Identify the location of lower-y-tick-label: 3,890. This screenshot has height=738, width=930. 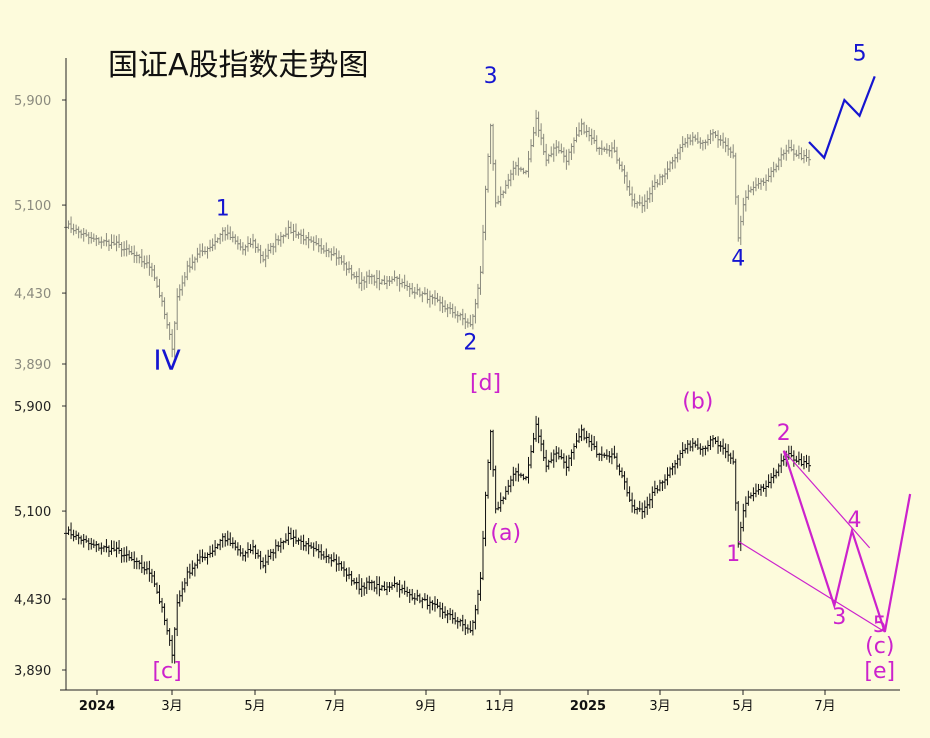
(32, 671).